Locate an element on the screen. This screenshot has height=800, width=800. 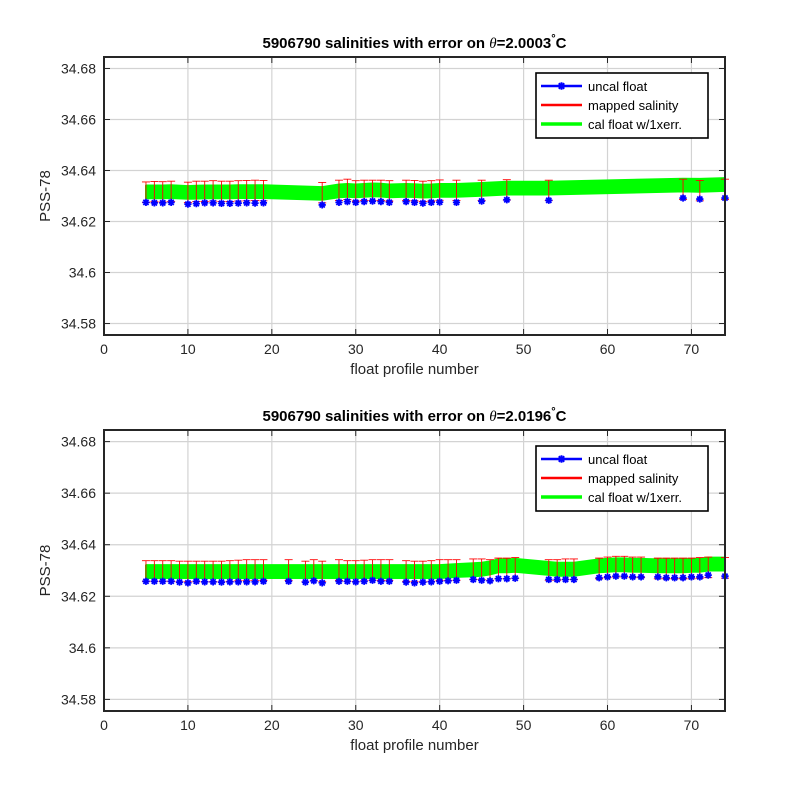
y-tick-label: 34.68 is located at coordinates (78, 442).